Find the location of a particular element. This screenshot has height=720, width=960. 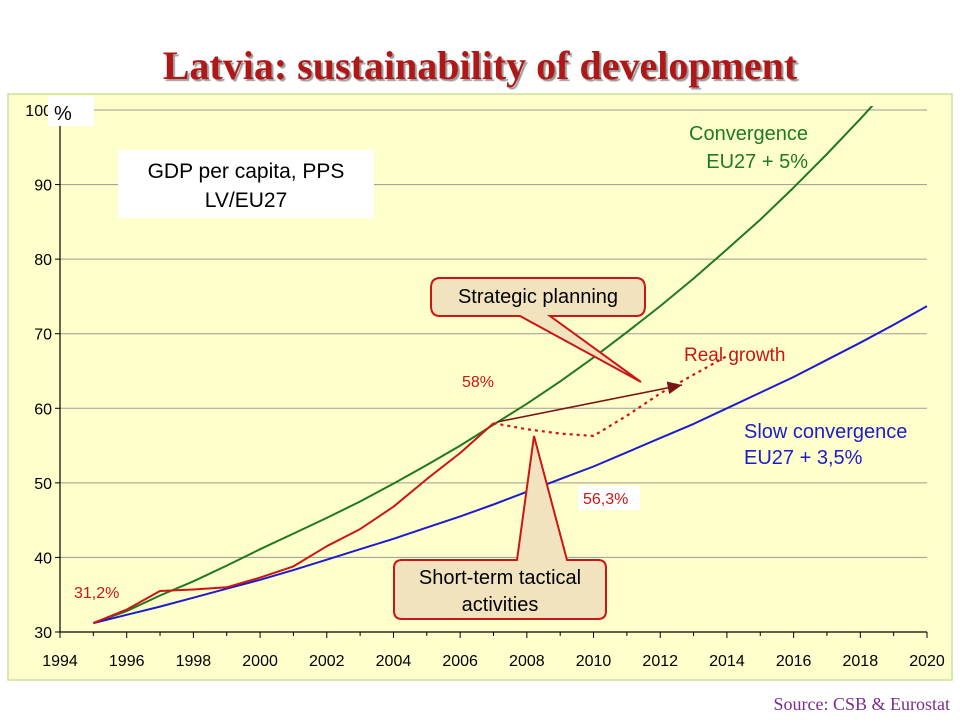

x-tick-label: 1998 is located at coordinates (194, 661).